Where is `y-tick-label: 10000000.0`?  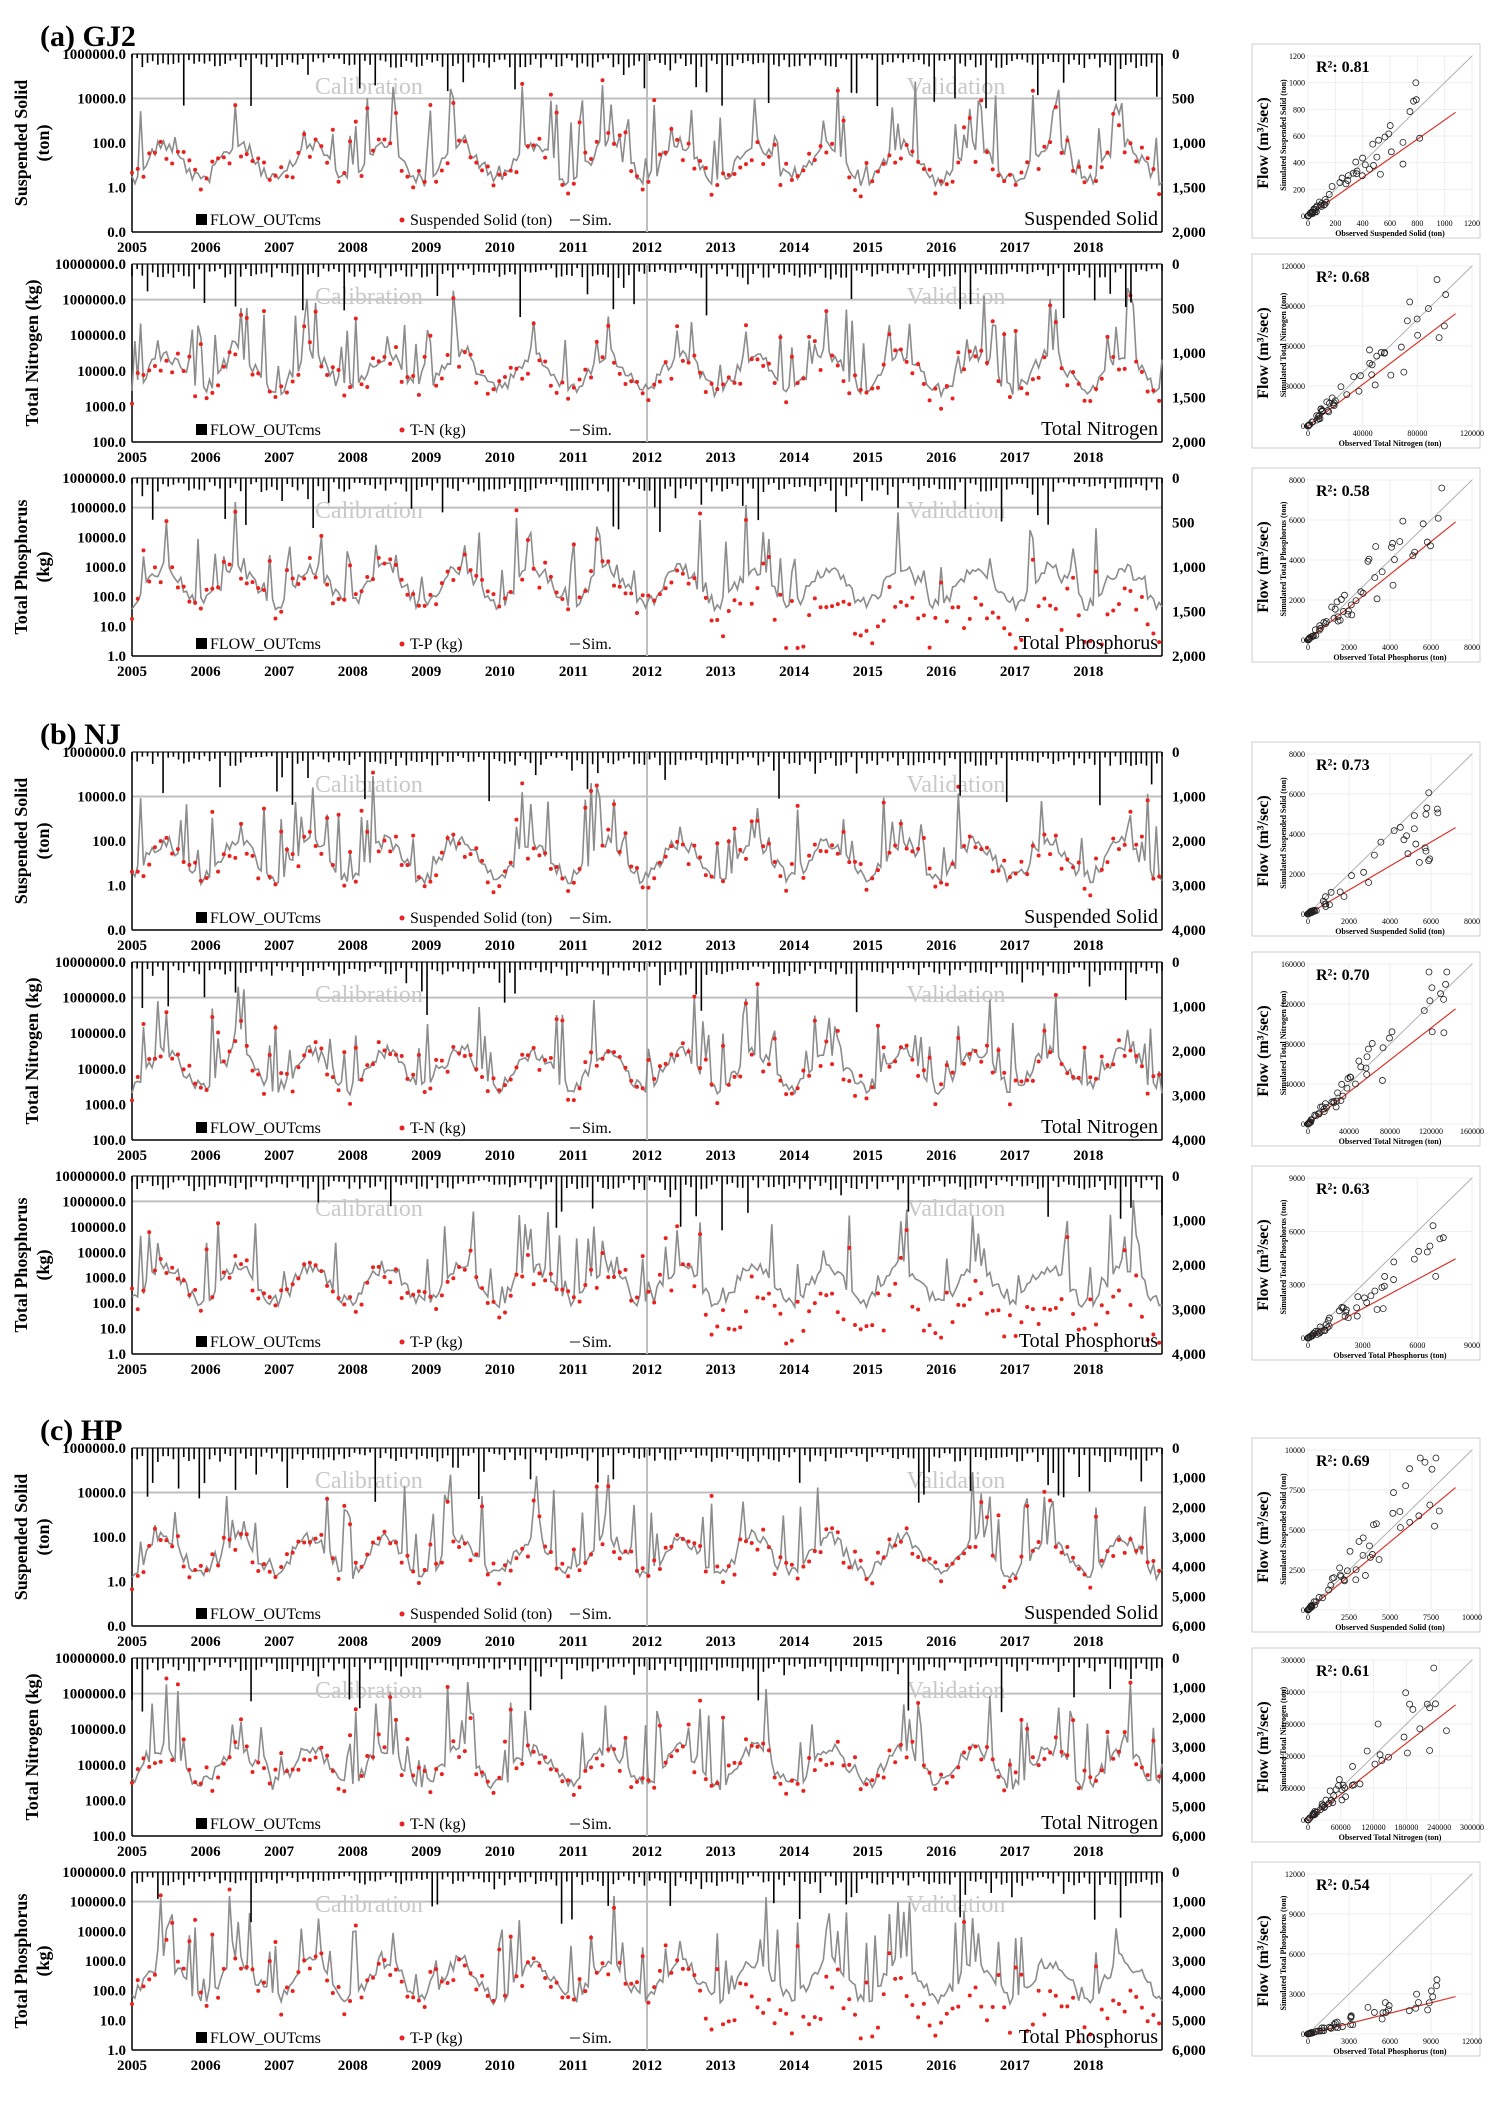 y-tick-label: 10000000.0 is located at coordinates (90, 1659).